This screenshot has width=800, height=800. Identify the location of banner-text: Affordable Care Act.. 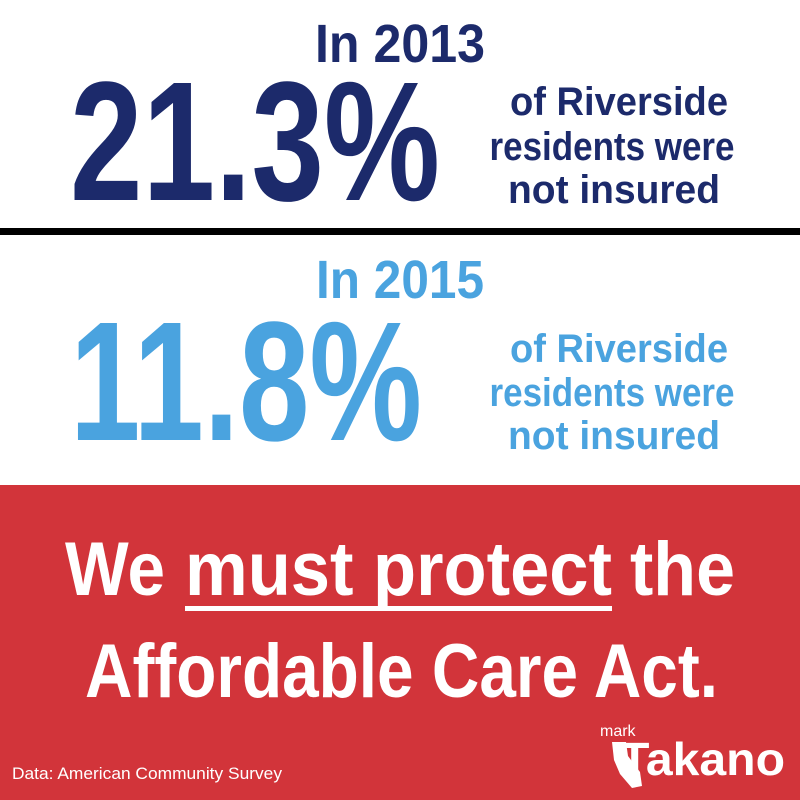
(401, 671).